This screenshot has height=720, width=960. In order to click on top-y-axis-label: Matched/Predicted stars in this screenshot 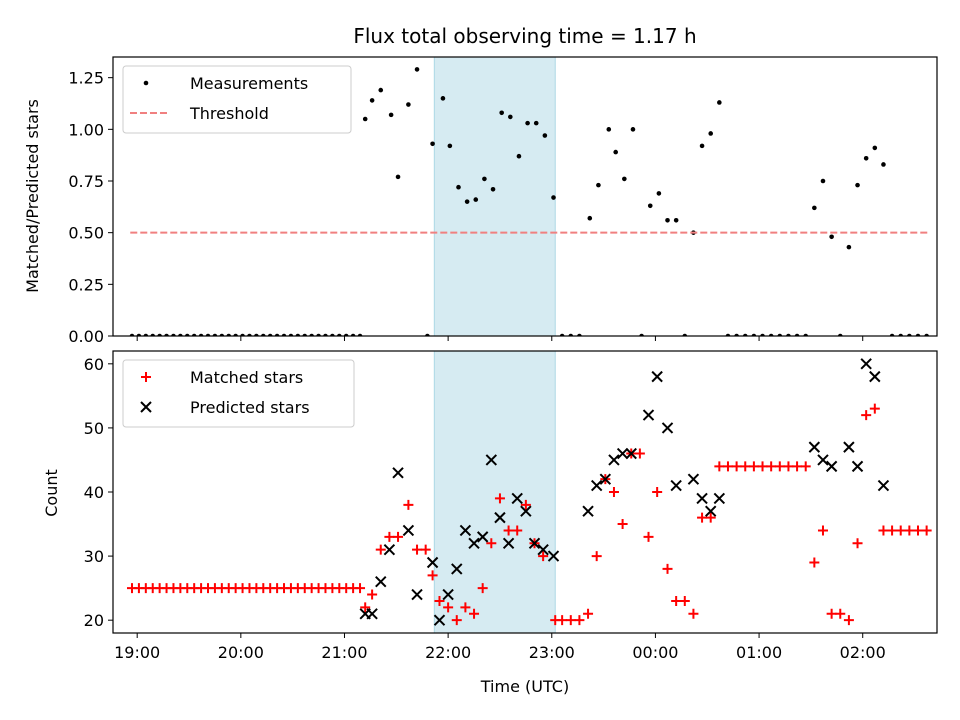, I will do `click(32, 196)`.